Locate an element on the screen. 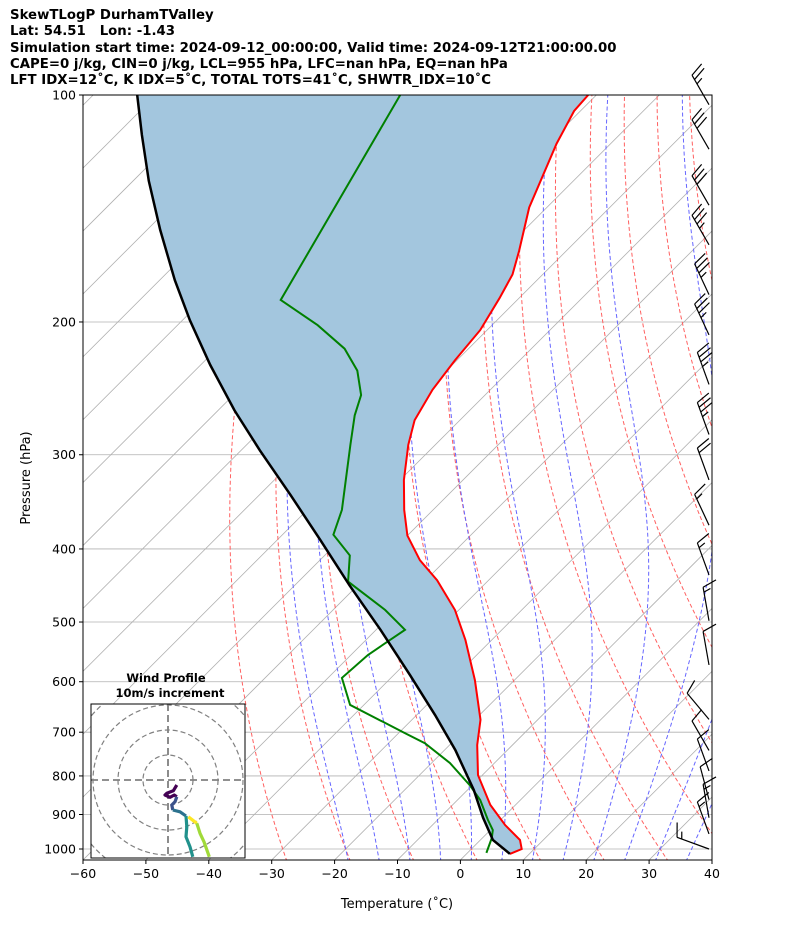 The image size is (794, 937). y-tick-label: 300 is located at coordinates (64, 454).